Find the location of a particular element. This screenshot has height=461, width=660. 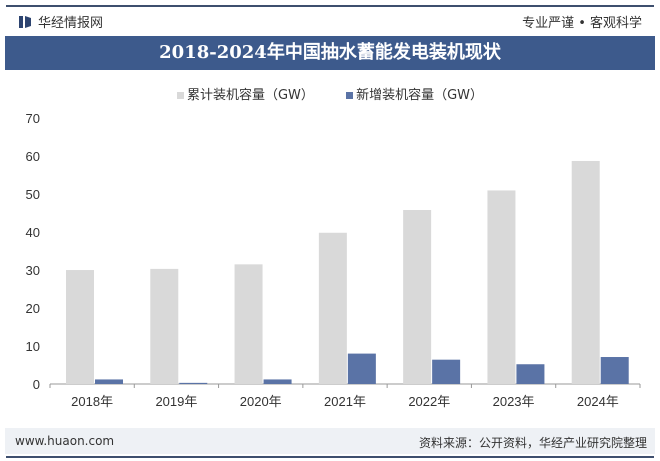

brand-name: 华经情报网 is located at coordinates (71, 23).